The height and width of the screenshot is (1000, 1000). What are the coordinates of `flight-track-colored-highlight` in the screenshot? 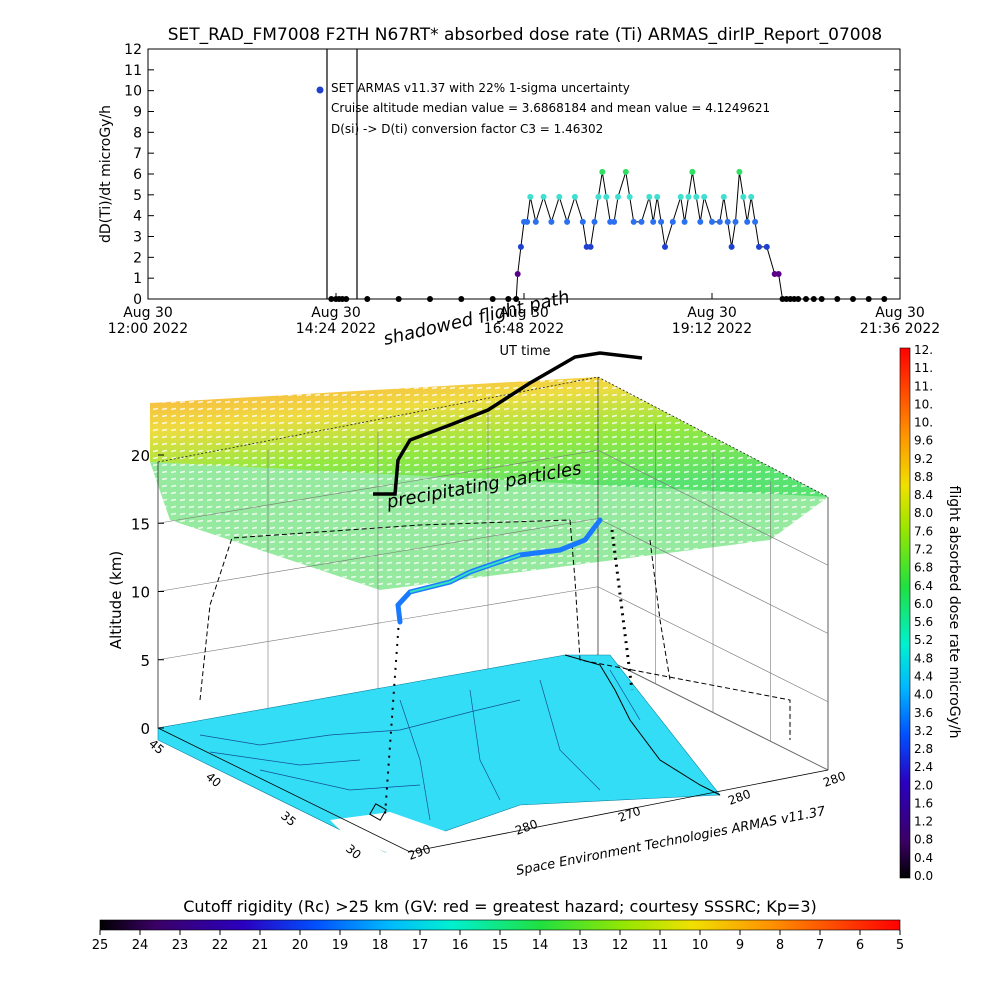 It's located at (465, 573).